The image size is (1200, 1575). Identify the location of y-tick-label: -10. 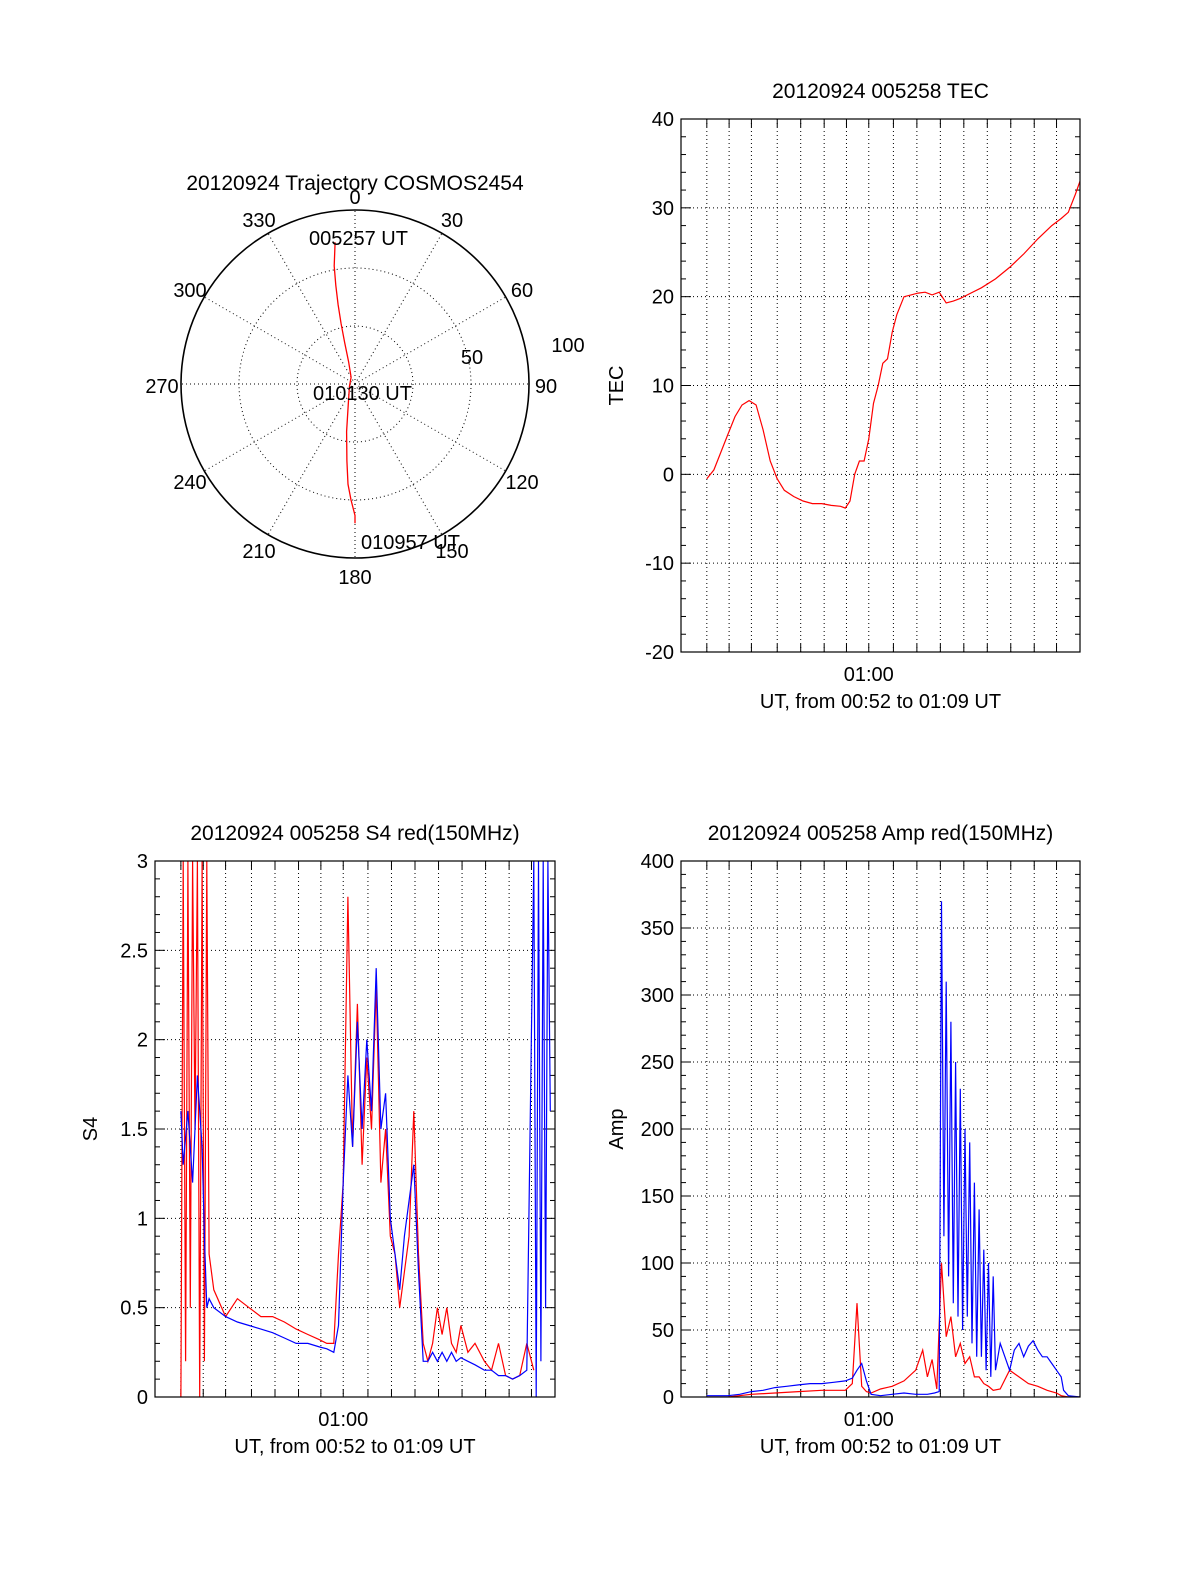
(659, 564).